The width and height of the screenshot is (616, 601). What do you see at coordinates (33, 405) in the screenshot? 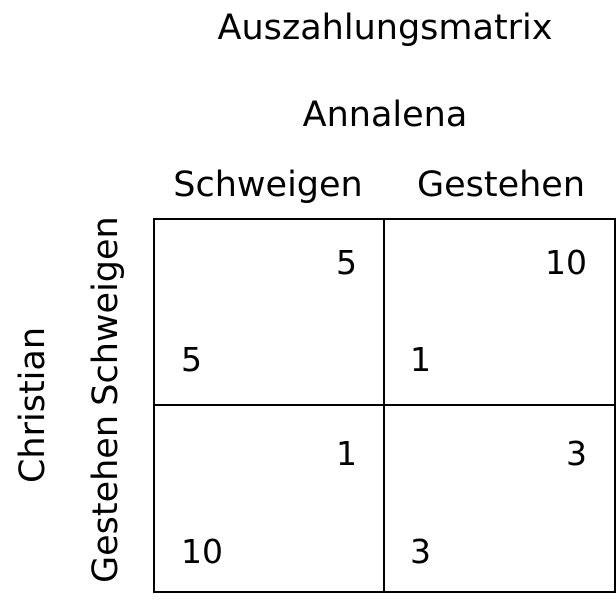
I see `row-player-label: Christian` at bounding box center [33, 405].